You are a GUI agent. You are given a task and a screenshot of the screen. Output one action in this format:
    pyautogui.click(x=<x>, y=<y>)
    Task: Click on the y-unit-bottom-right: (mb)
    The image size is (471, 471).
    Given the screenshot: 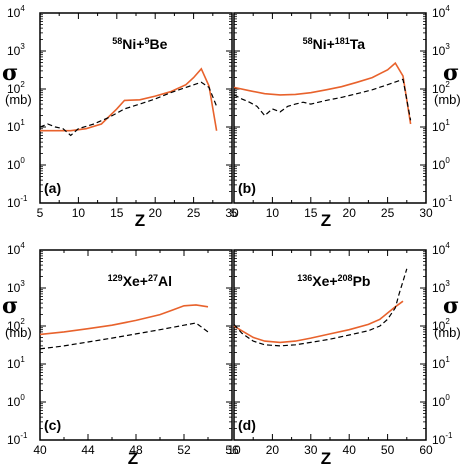 What is the action you would take?
    pyautogui.click(x=447, y=332)
    